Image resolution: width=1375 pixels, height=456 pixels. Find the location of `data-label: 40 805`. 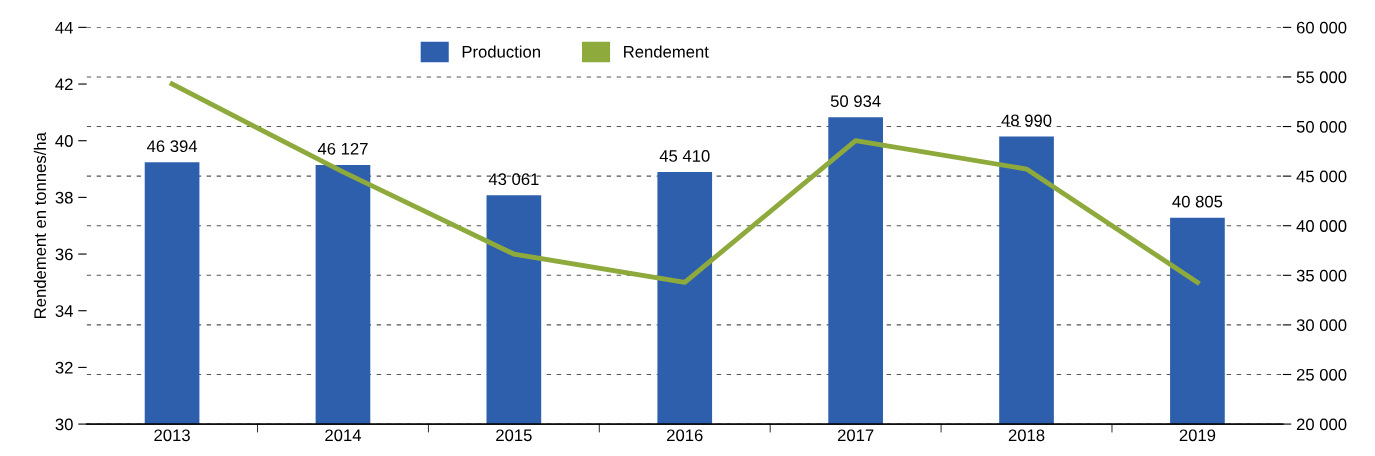

data-label: 40 805 is located at coordinates (1197, 201).